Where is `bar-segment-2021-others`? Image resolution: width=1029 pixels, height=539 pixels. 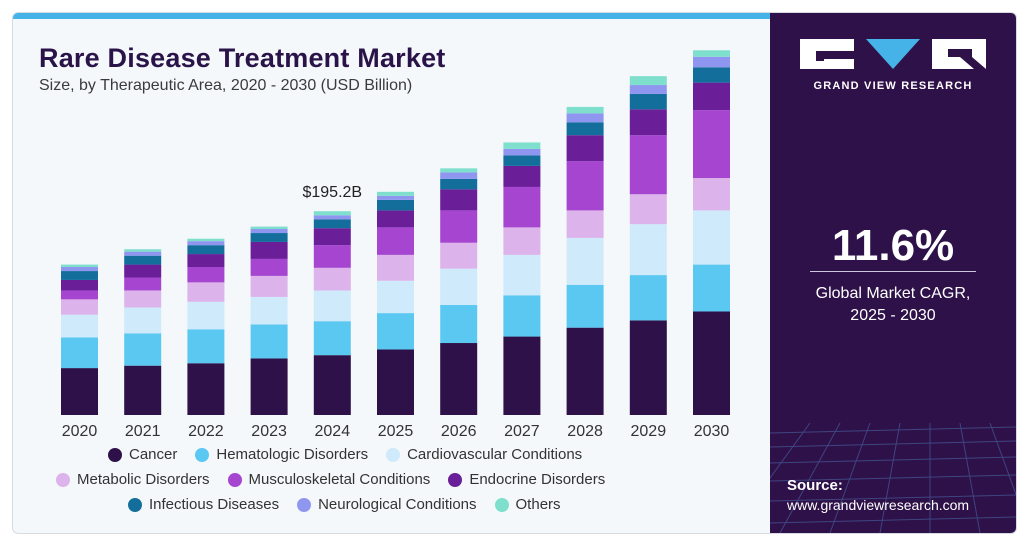 bar-segment-2021-others is located at coordinates (143, 250).